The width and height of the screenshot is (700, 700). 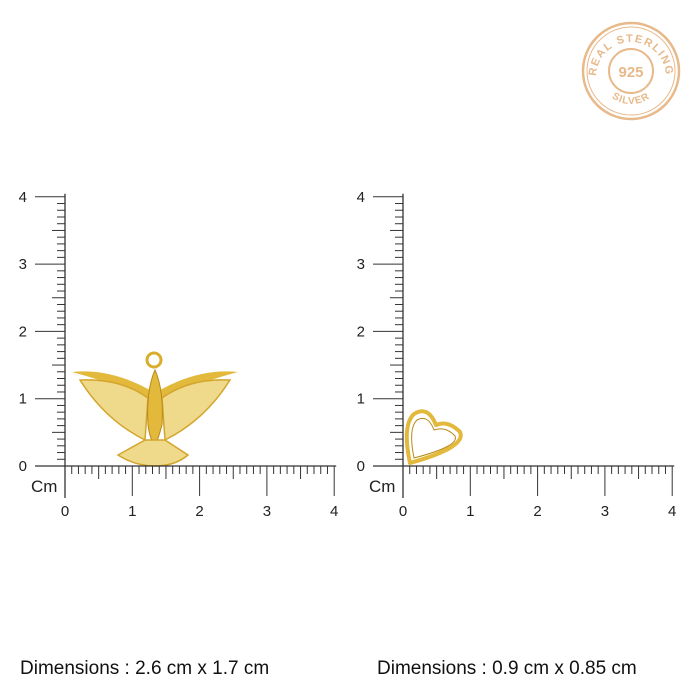 What do you see at coordinates (507, 668) in the screenshot?
I see `dimensions-label-heart: Dimensions : 0.9 cm x 0.85 cm` at bounding box center [507, 668].